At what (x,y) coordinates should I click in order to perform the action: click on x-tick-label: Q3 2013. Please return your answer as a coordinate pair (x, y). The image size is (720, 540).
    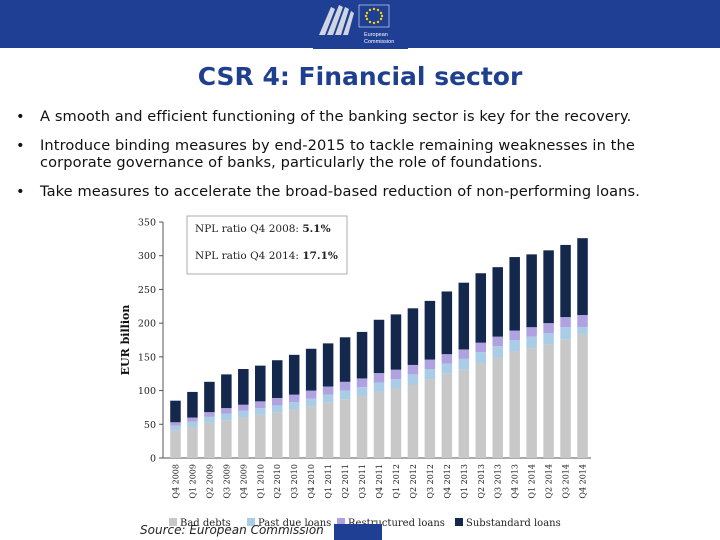
    Looking at the image, I should click on (498, 481).